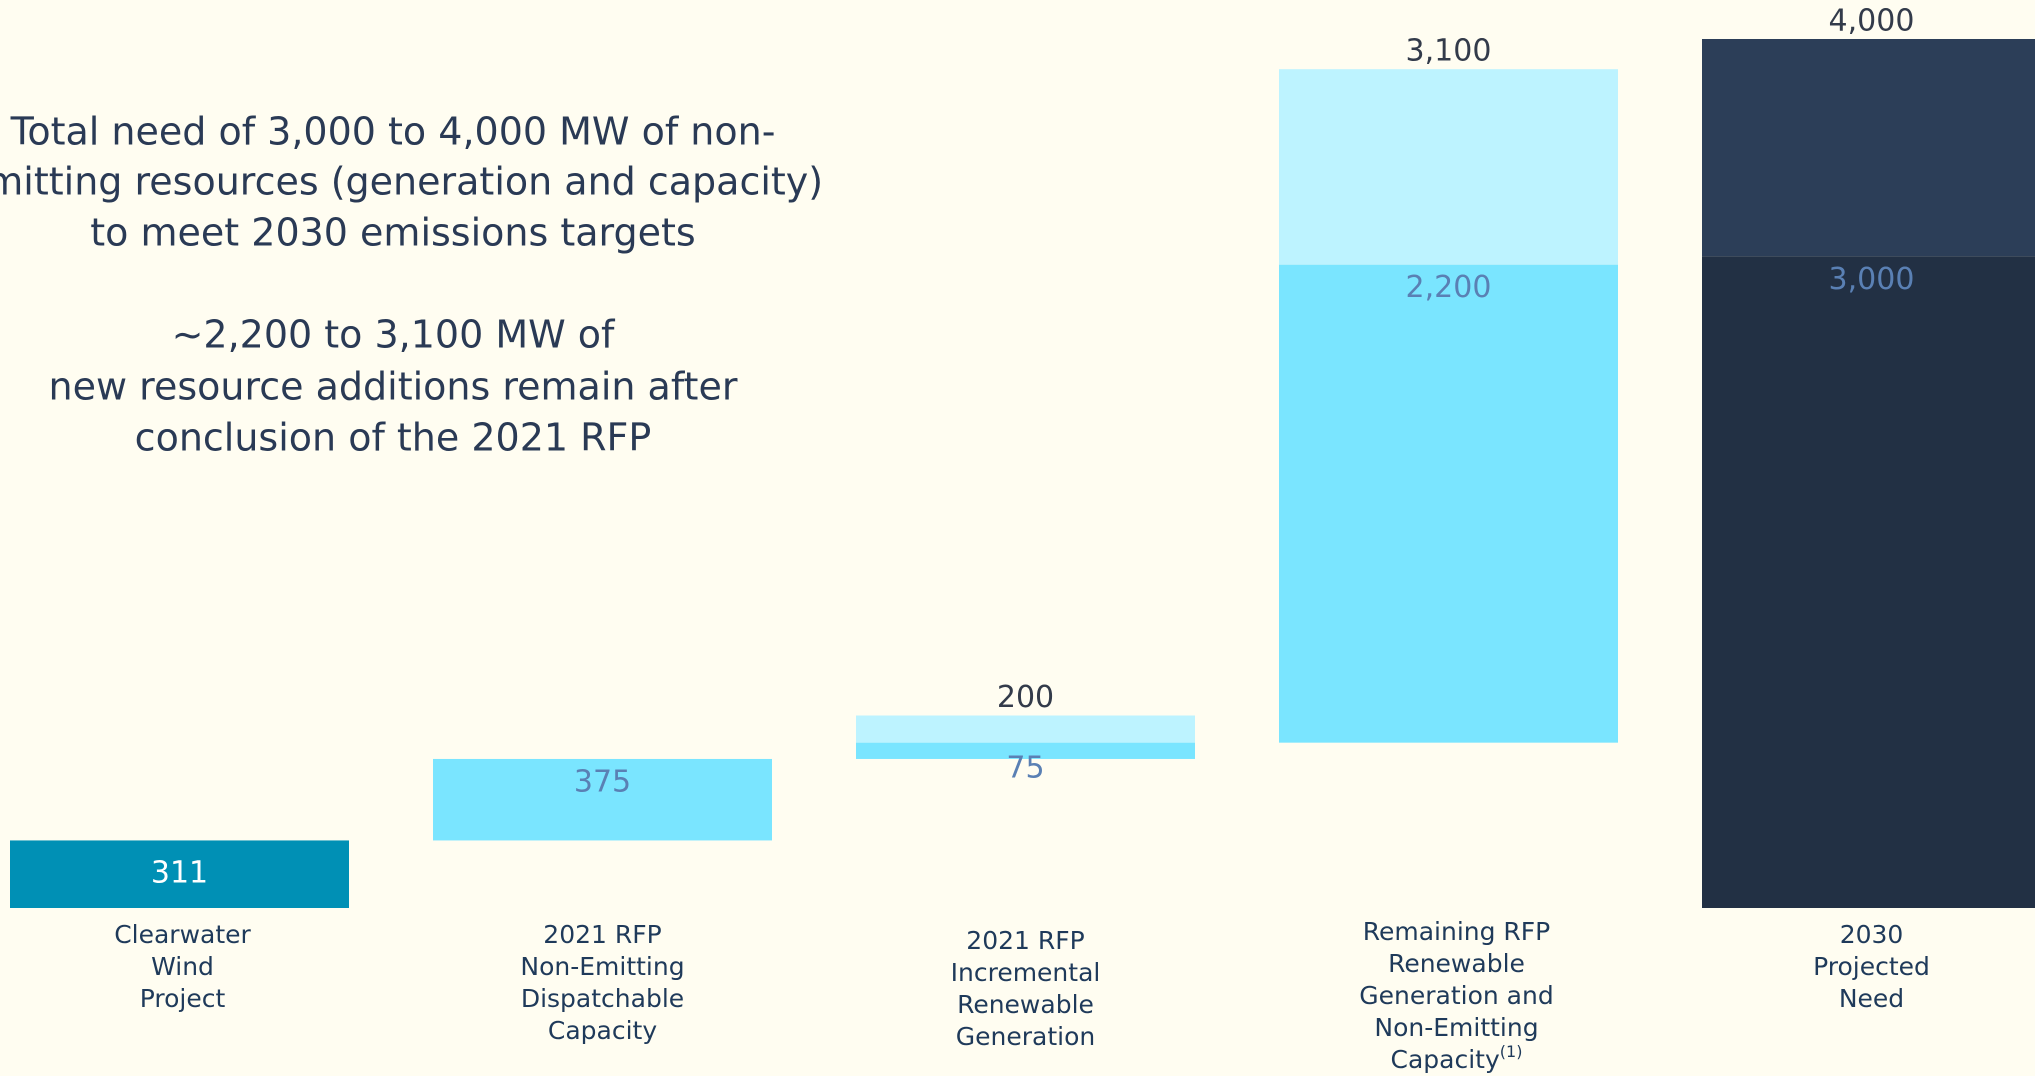 The height and width of the screenshot is (1076, 2035). What do you see at coordinates (1511, 1051) in the screenshot?
I see `footnote-marker: (1)` at bounding box center [1511, 1051].